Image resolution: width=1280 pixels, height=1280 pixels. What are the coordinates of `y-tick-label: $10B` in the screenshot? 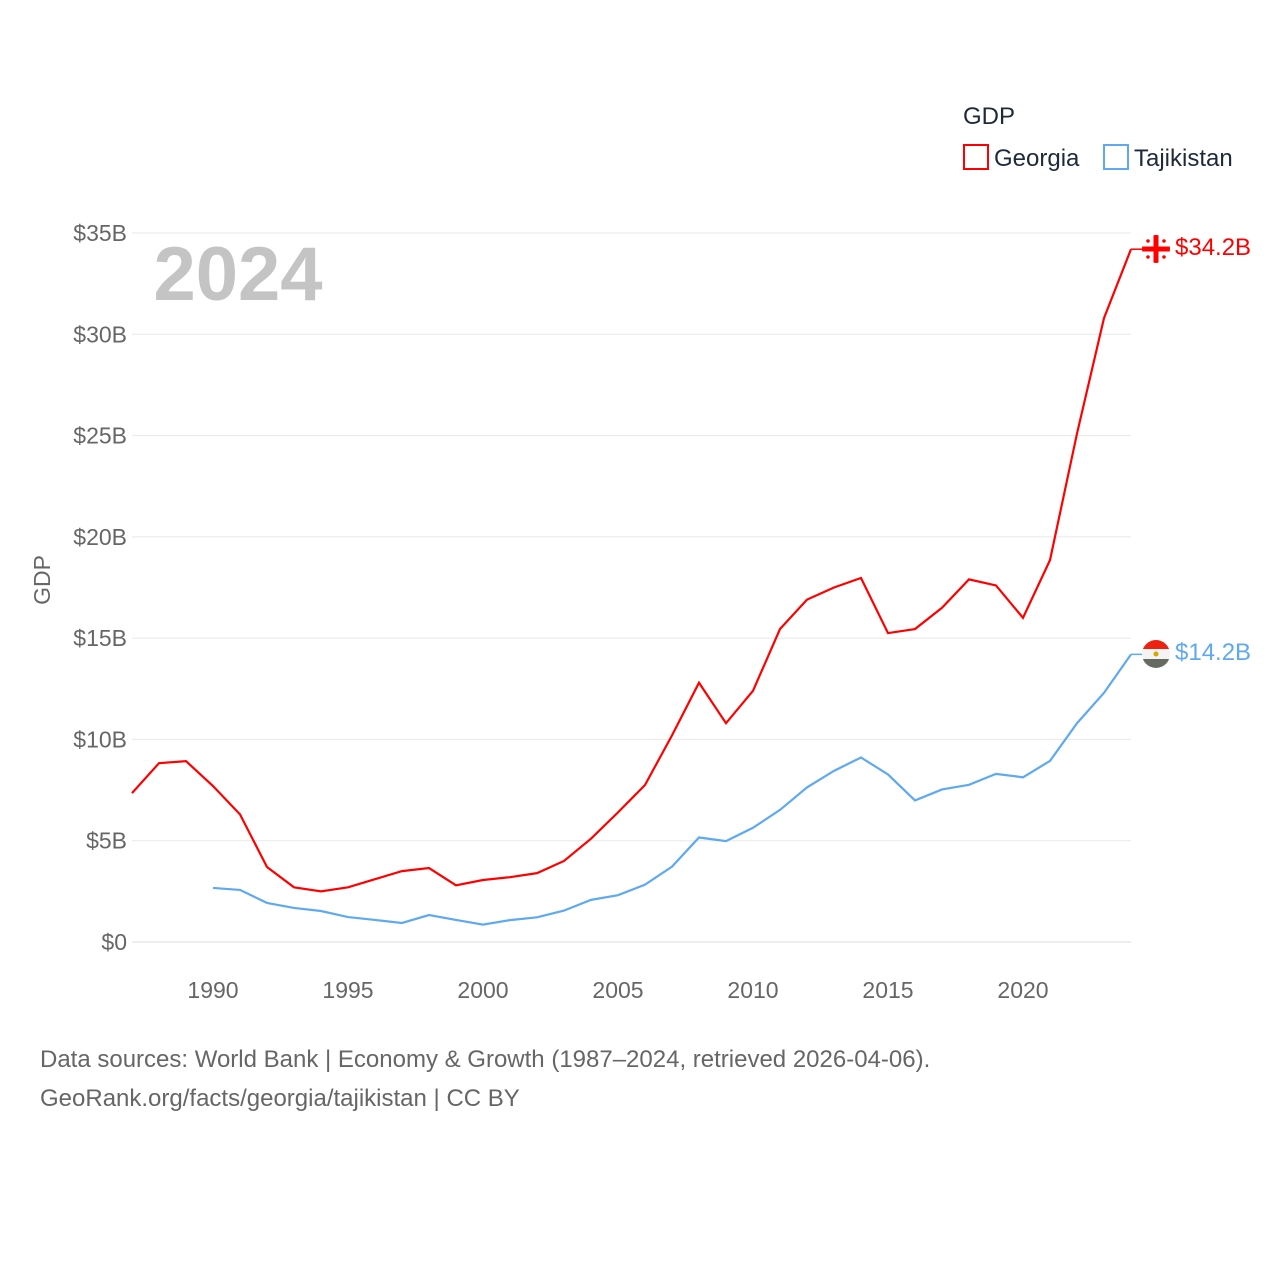 It's located at (100, 739).